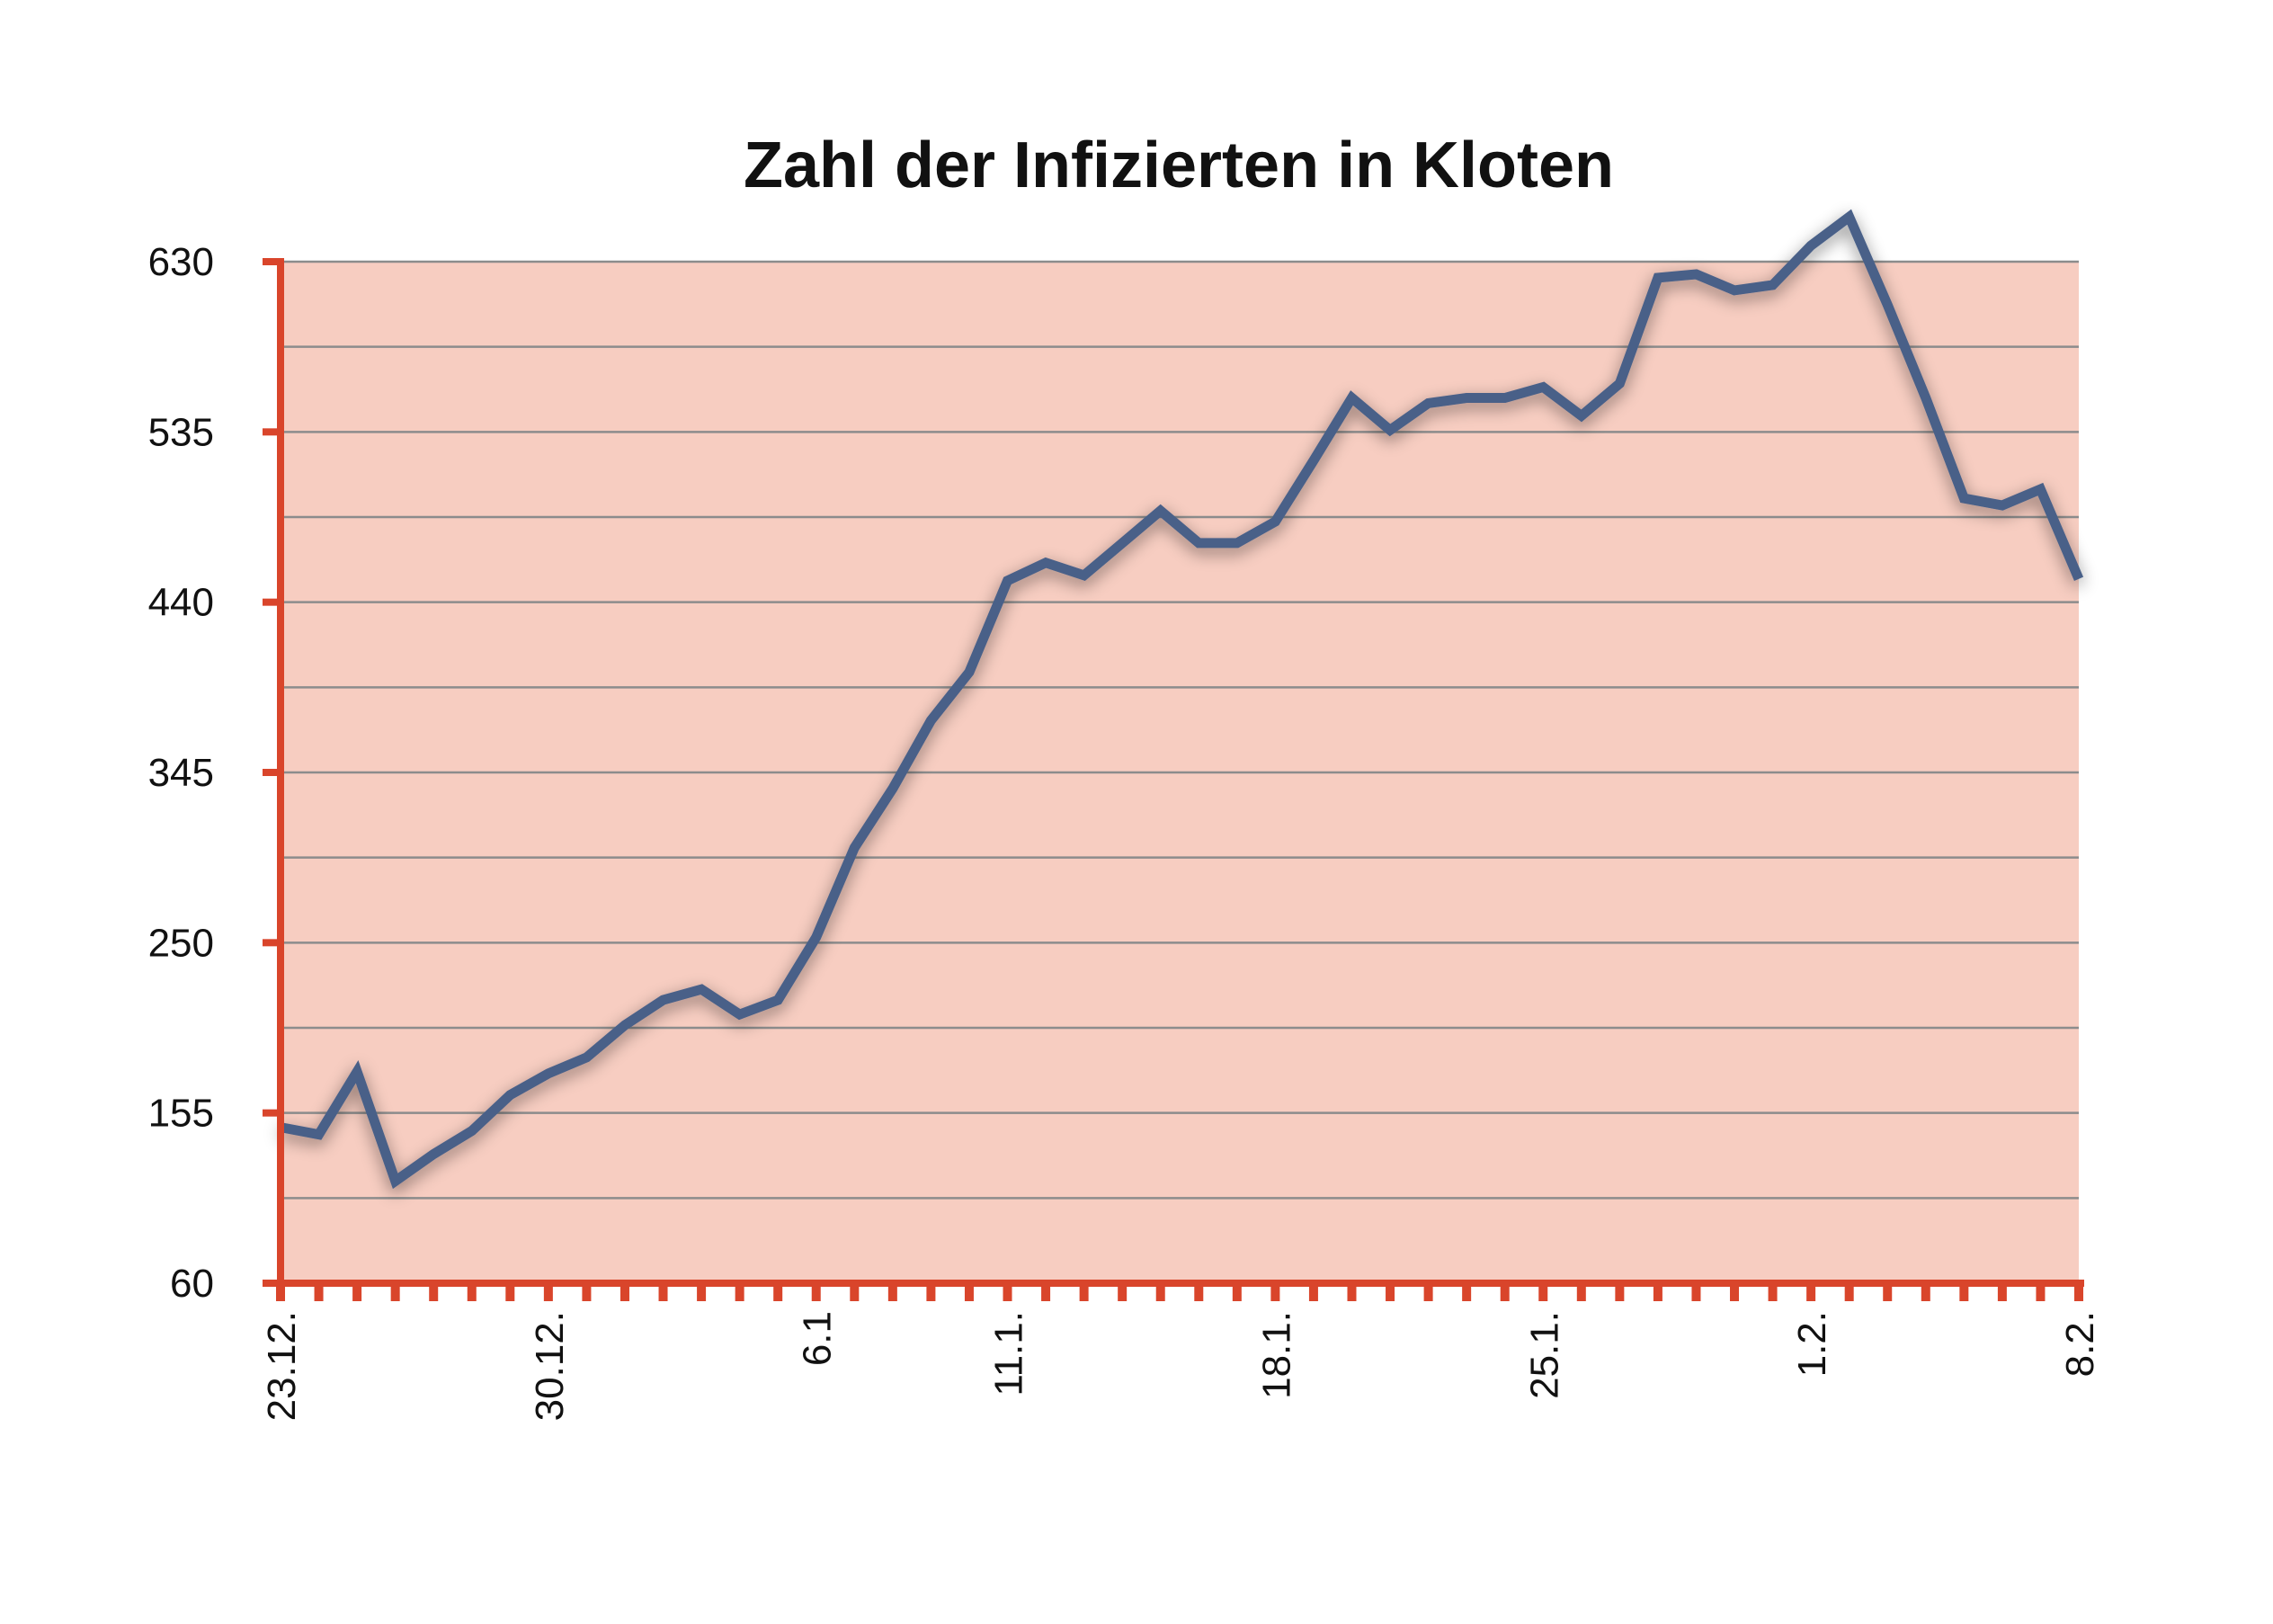  Describe the element at coordinates (192, 1284) in the screenshot. I see `y-tick-label: 60` at that location.